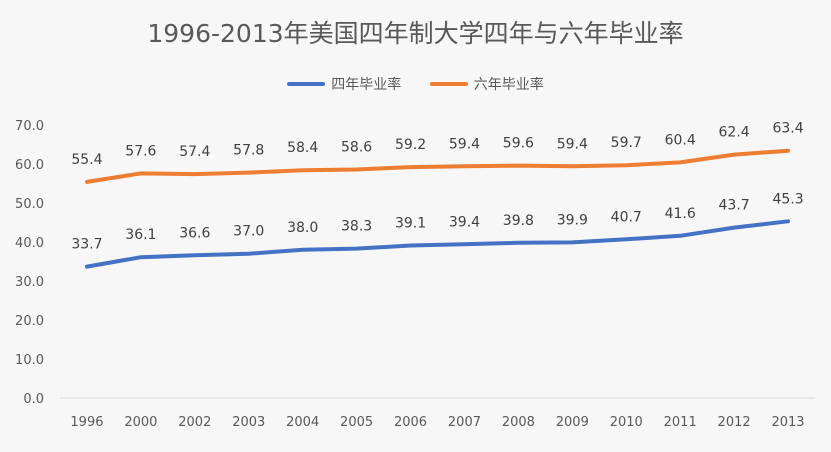  What do you see at coordinates (29, 165) in the screenshot?
I see `y-tick-label: 60.0` at bounding box center [29, 165].